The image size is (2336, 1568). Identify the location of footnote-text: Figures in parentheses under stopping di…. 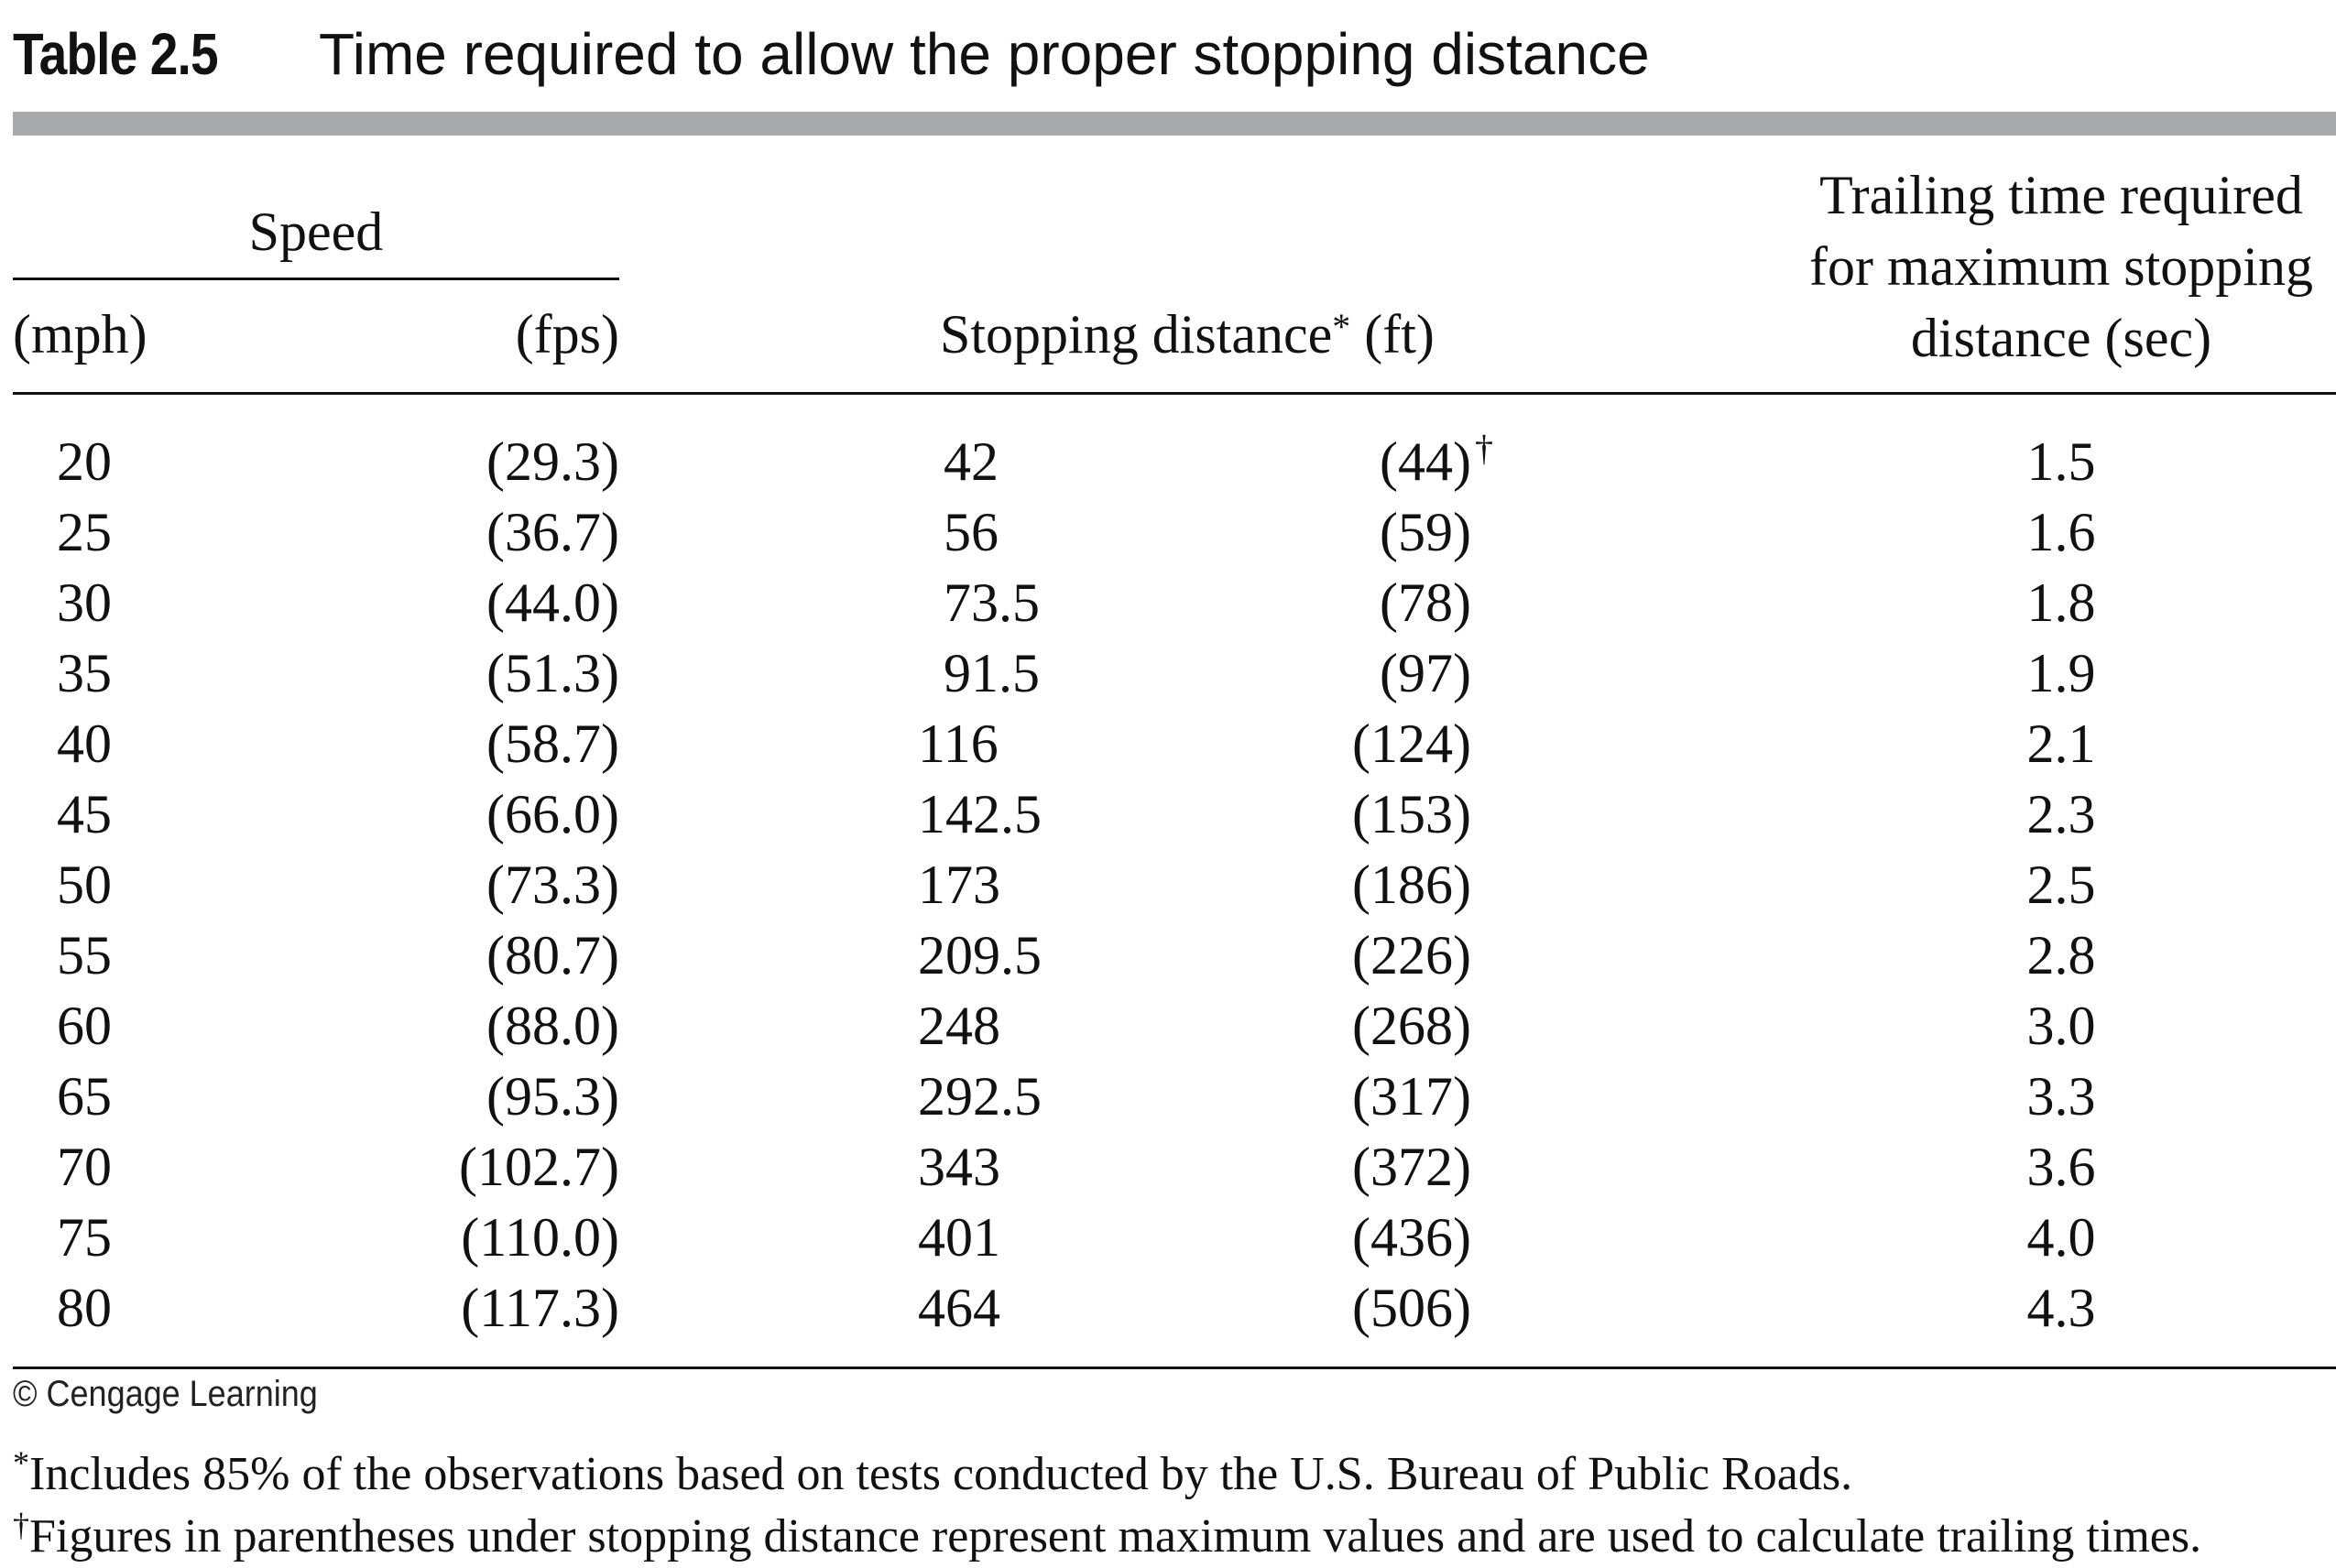
(1115, 1536).